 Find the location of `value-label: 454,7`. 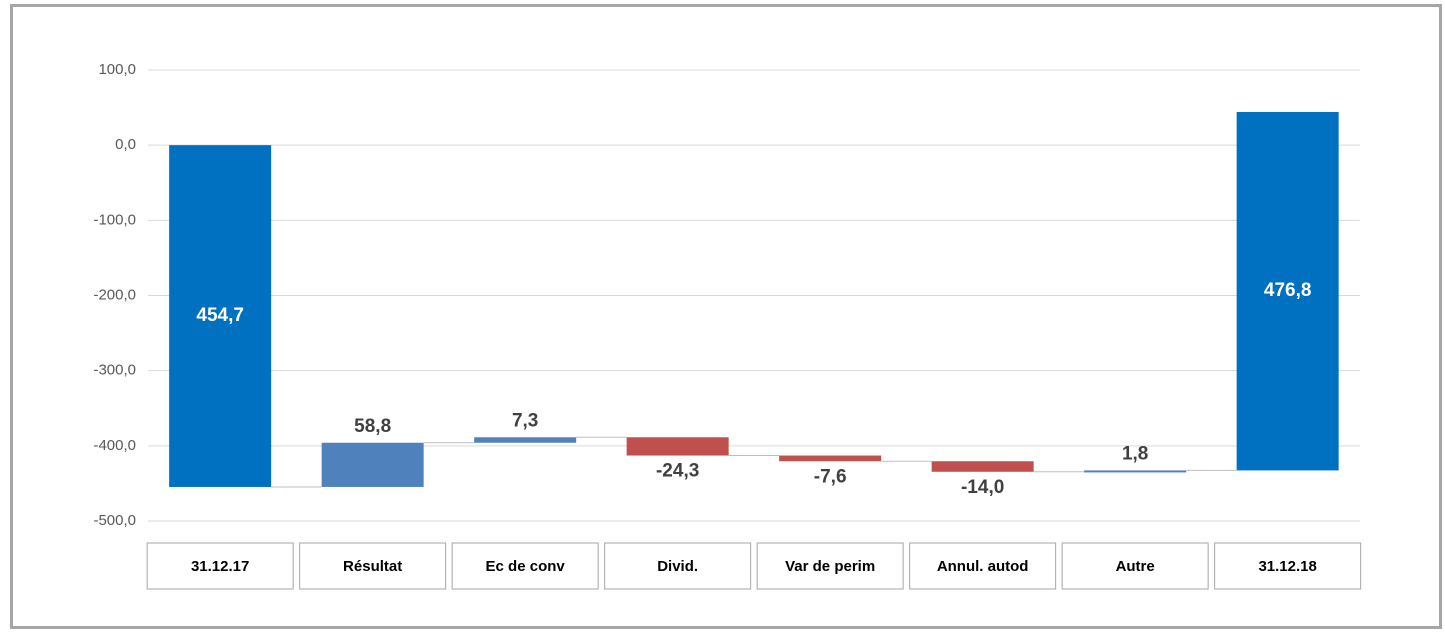

value-label: 454,7 is located at coordinates (220, 315).